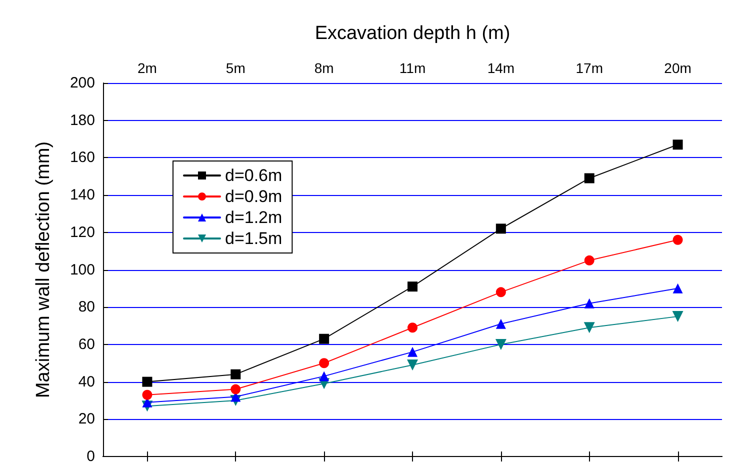  What do you see at coordinates (253, 196) in the screenshot?
I see `legend-label: d=0.9m` at bounding box center [253, 196].